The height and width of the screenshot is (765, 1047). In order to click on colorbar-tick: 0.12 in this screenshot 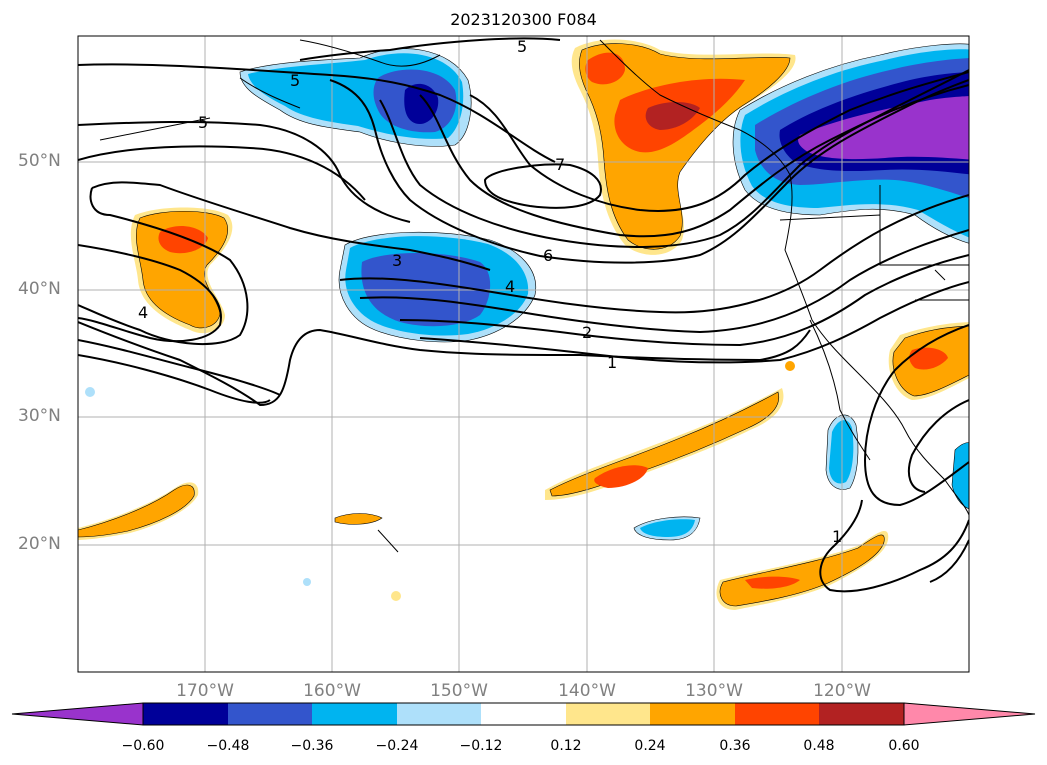, I will do `click(566, 746)`.